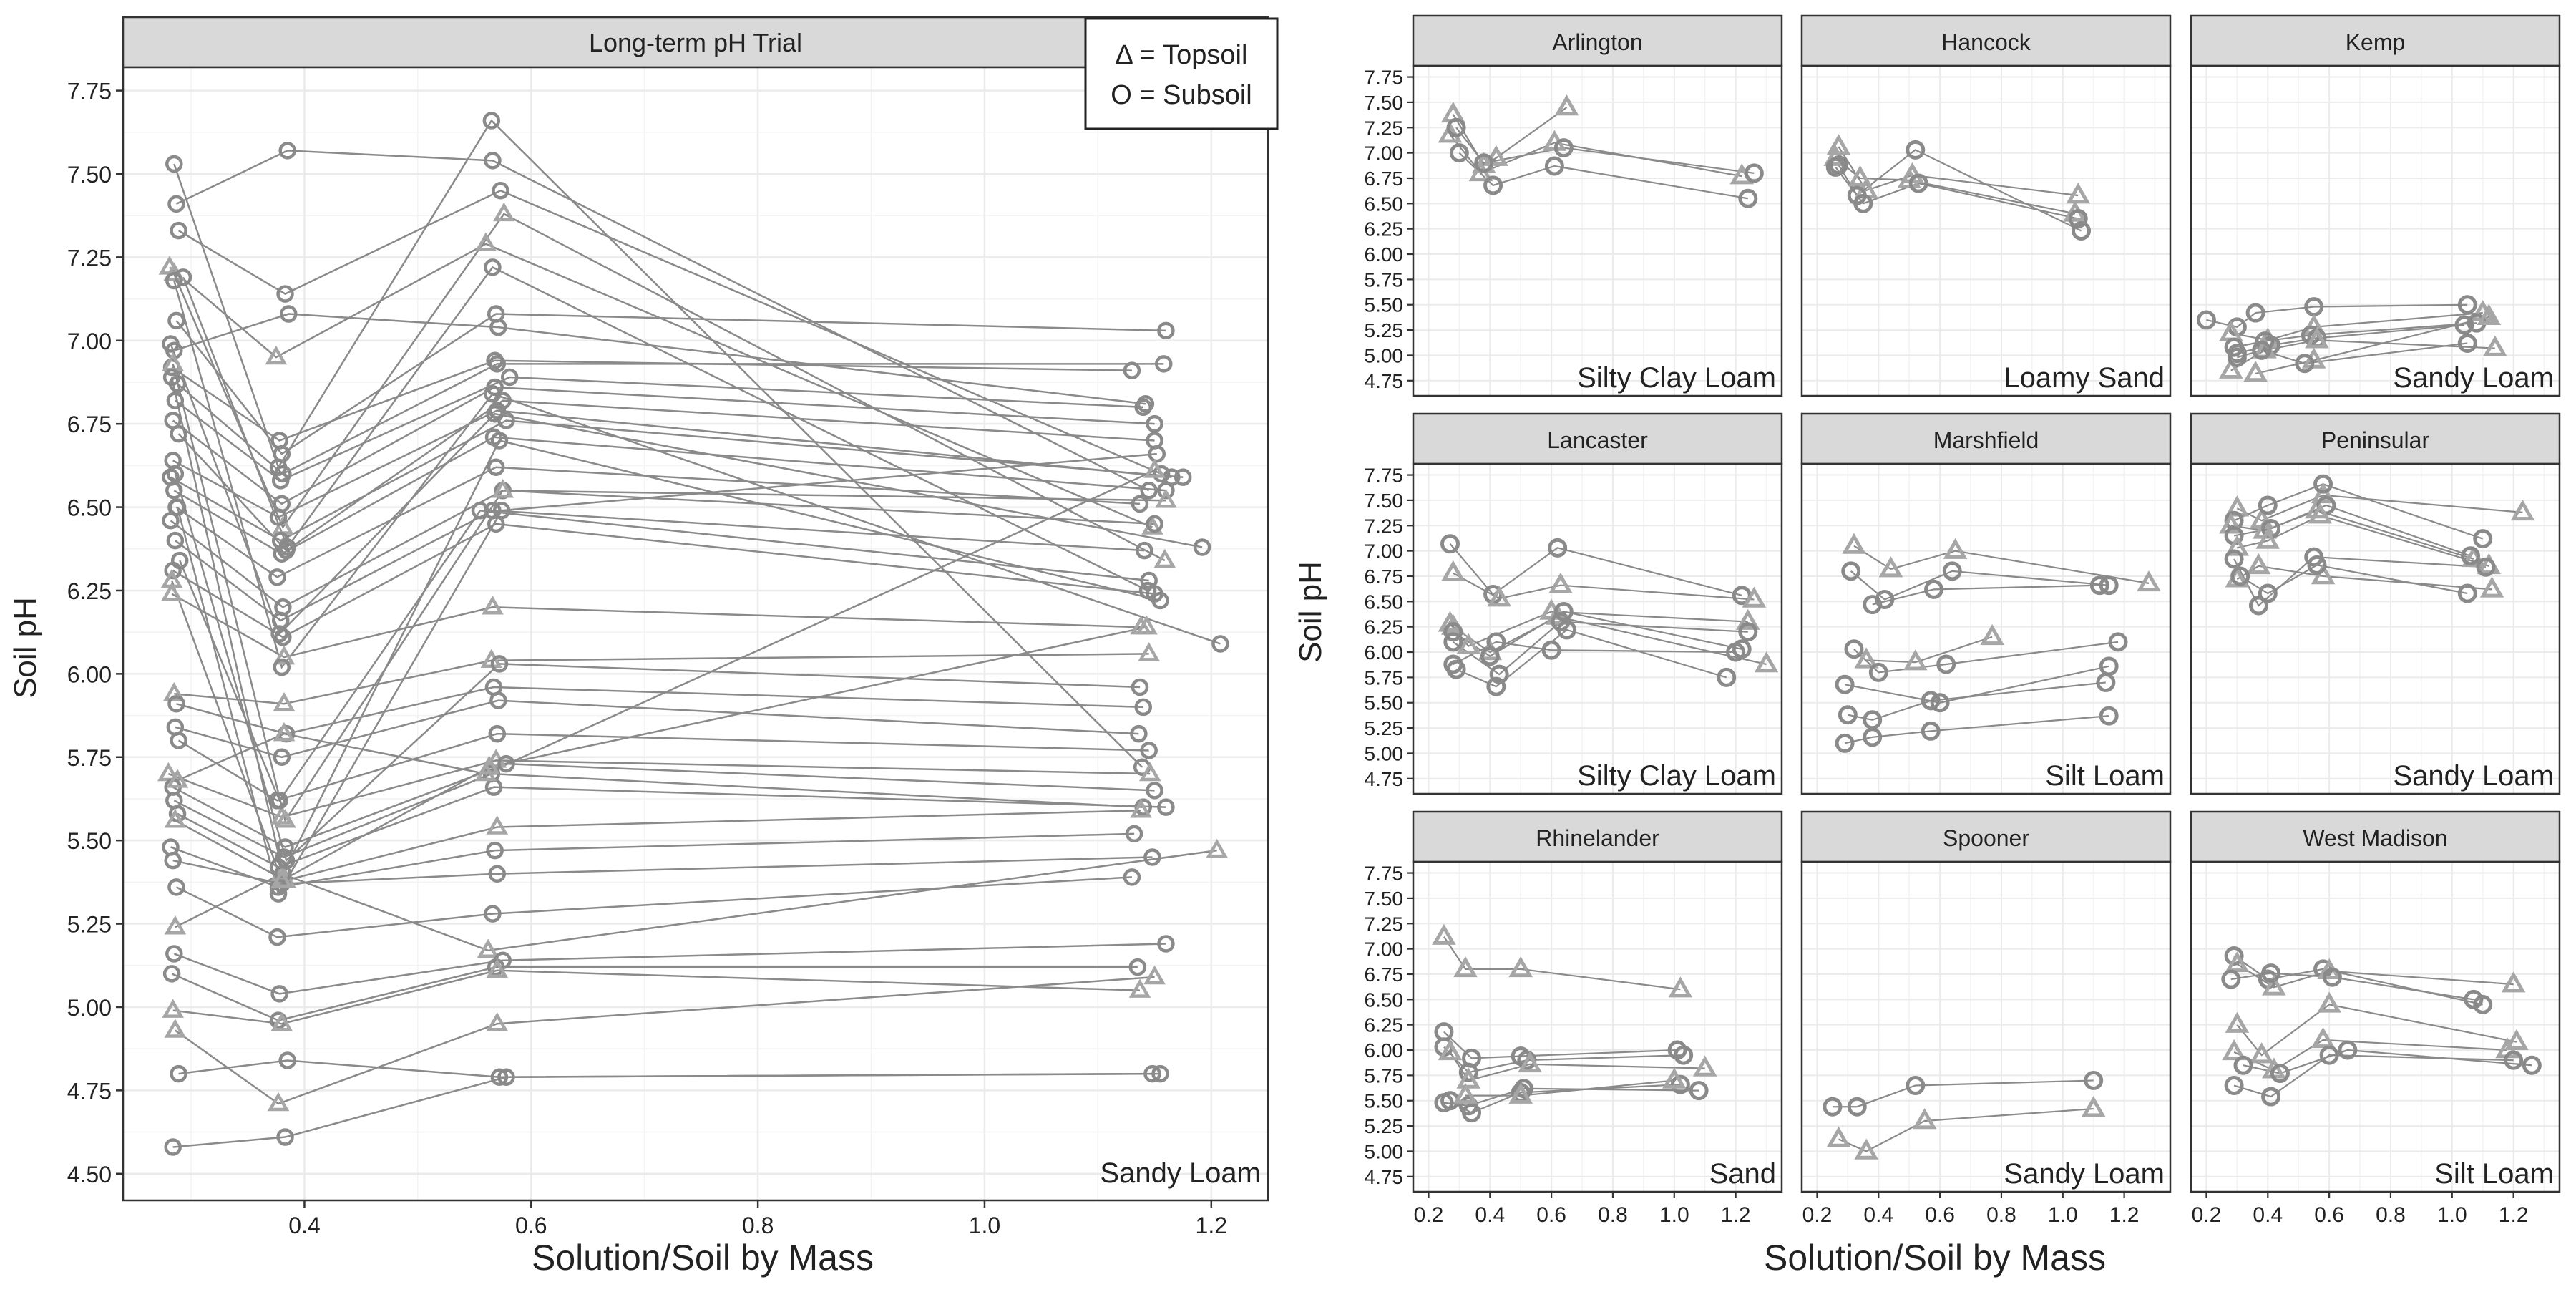 Image resolution: width=2576 pixels, height=1292 pixels. Describe the element at coordinates (662, 549) in the screenshot. I see `series-line-S18` at that location.